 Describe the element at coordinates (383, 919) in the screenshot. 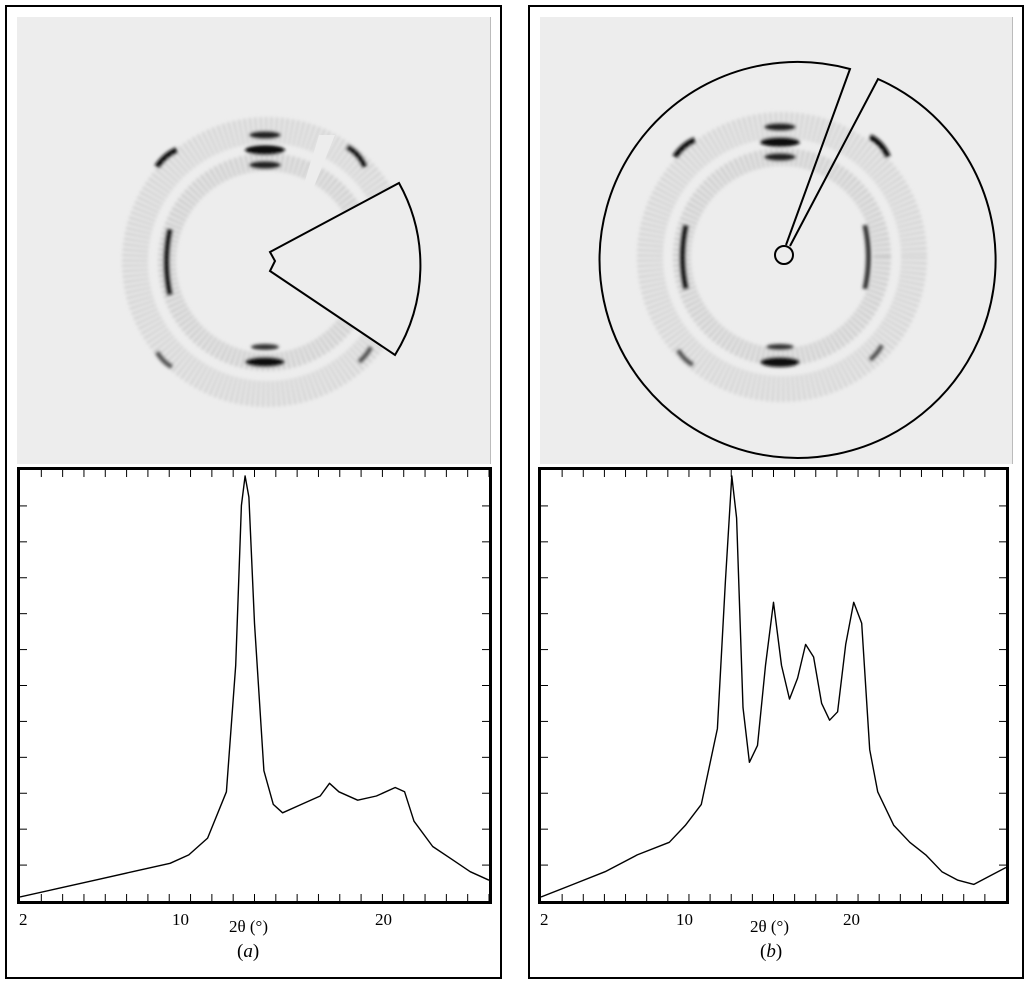

I see `x-tick-label-a-2: 20` at that location.